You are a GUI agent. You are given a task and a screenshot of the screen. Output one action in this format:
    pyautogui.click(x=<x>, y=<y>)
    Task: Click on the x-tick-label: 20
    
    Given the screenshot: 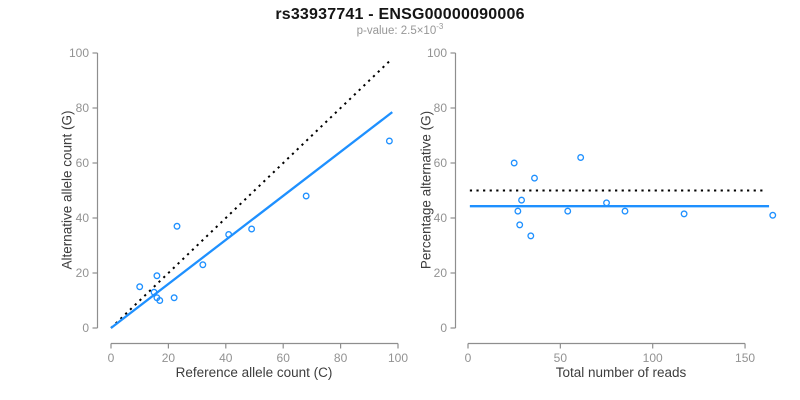 What is the action you would take?
    pyautogui.click(x=169, y=358)
    